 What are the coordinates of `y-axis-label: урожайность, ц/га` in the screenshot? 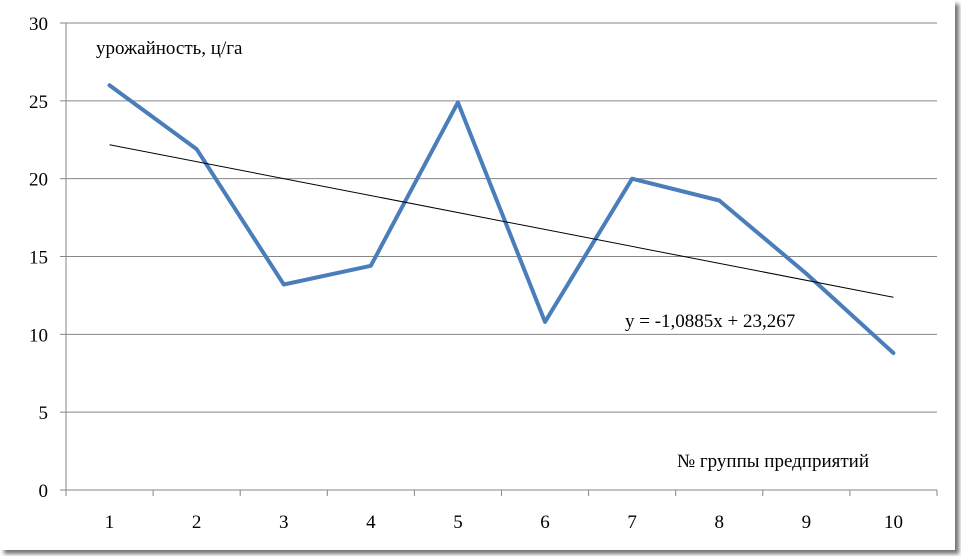 It's located at (169, 48).